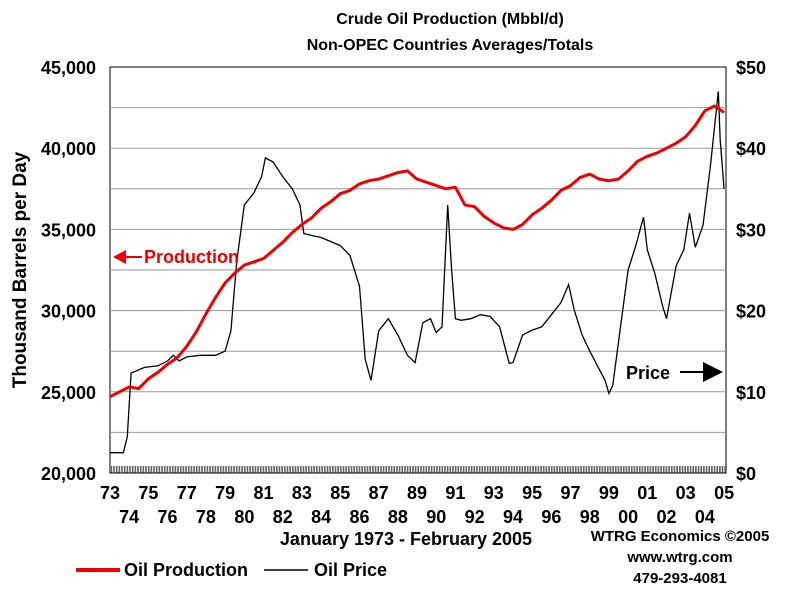  I want to click on x-tick-label: 87, so click(379, 493).